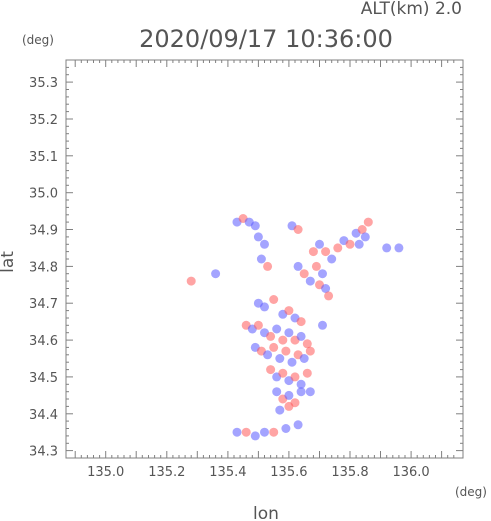  What do you see at coordinates (43, 415) in the screenshot?
I see `y-tick-label: 34.4` at bounding box center [43, 415].